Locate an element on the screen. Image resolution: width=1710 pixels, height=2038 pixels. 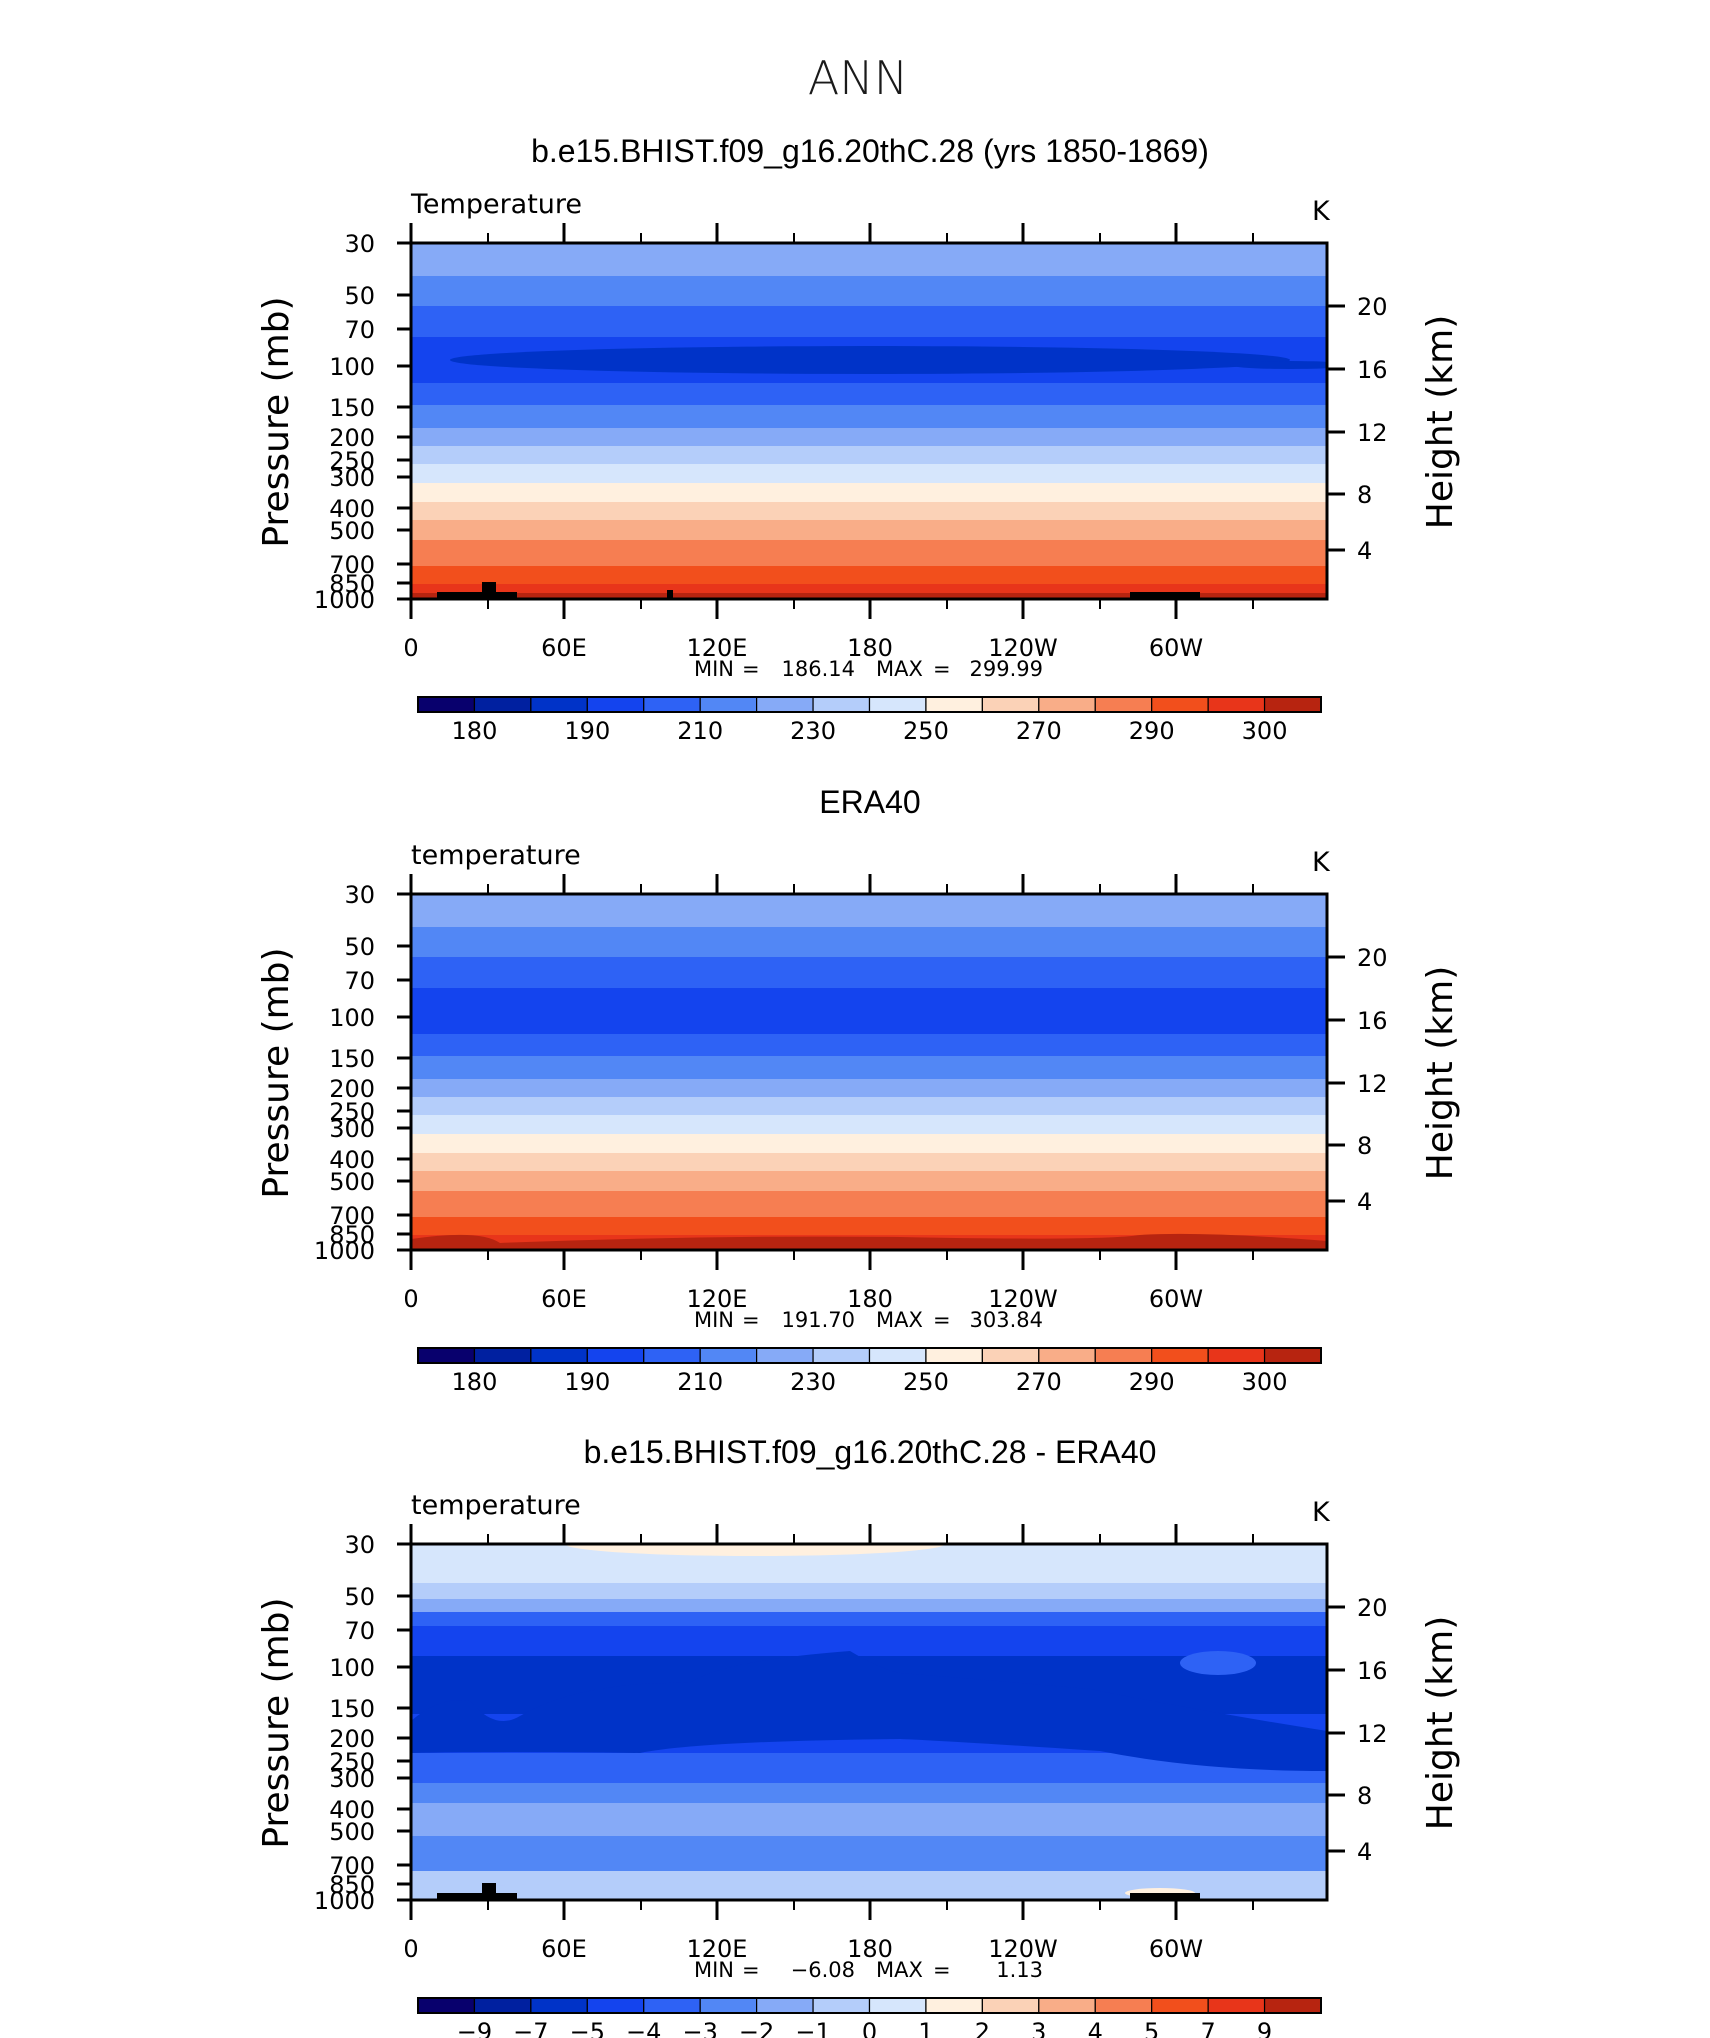
colorbar: −9 −7 −5 −4 −3 −2 −1 0 1 2 3 4 5 7 9 is located at coordinates (869, 2017).